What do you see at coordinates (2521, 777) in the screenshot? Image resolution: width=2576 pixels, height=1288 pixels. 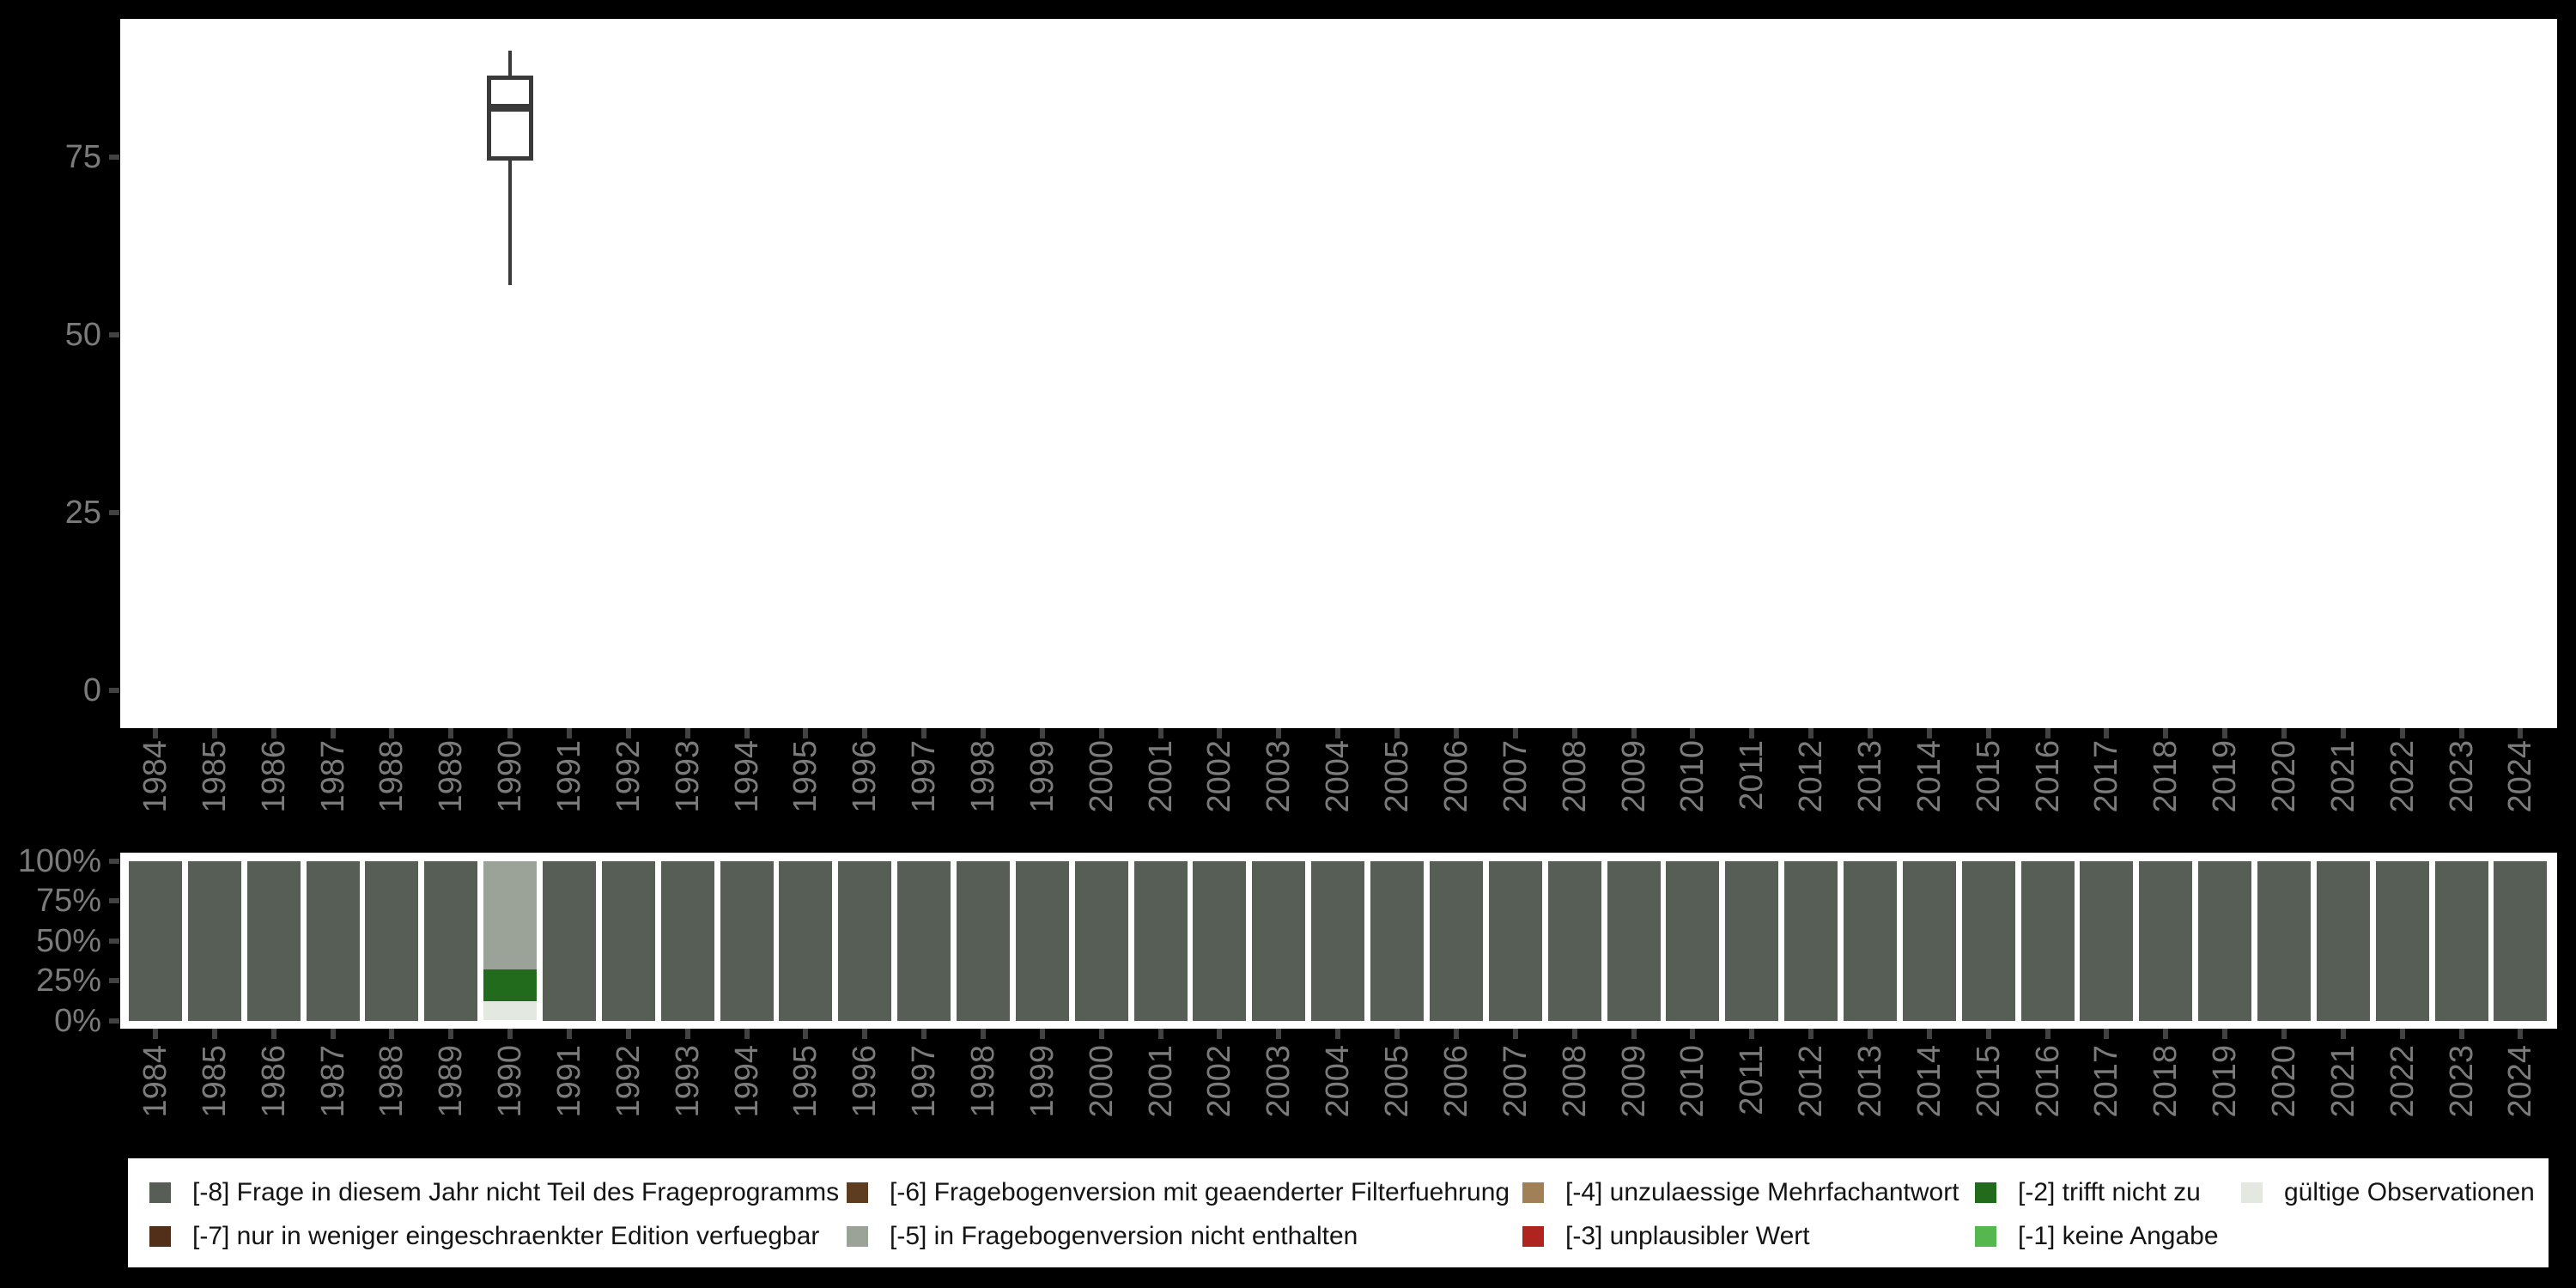 I see `x-axis-year-label: 2024` at bounding box center [2521, 777].